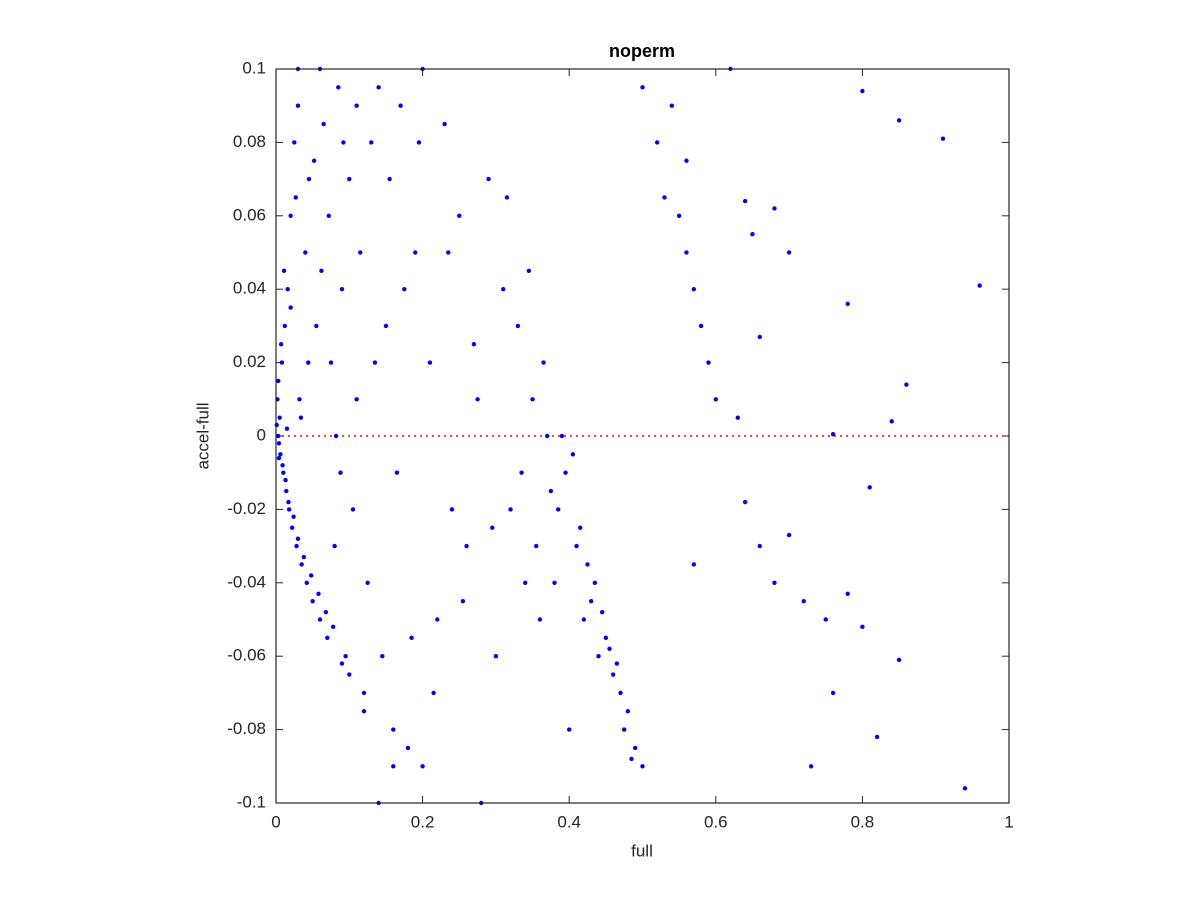 The width and height of the screenshot is (1200, 905). I want to click on y-tick-label: 0, so click(261, 434).